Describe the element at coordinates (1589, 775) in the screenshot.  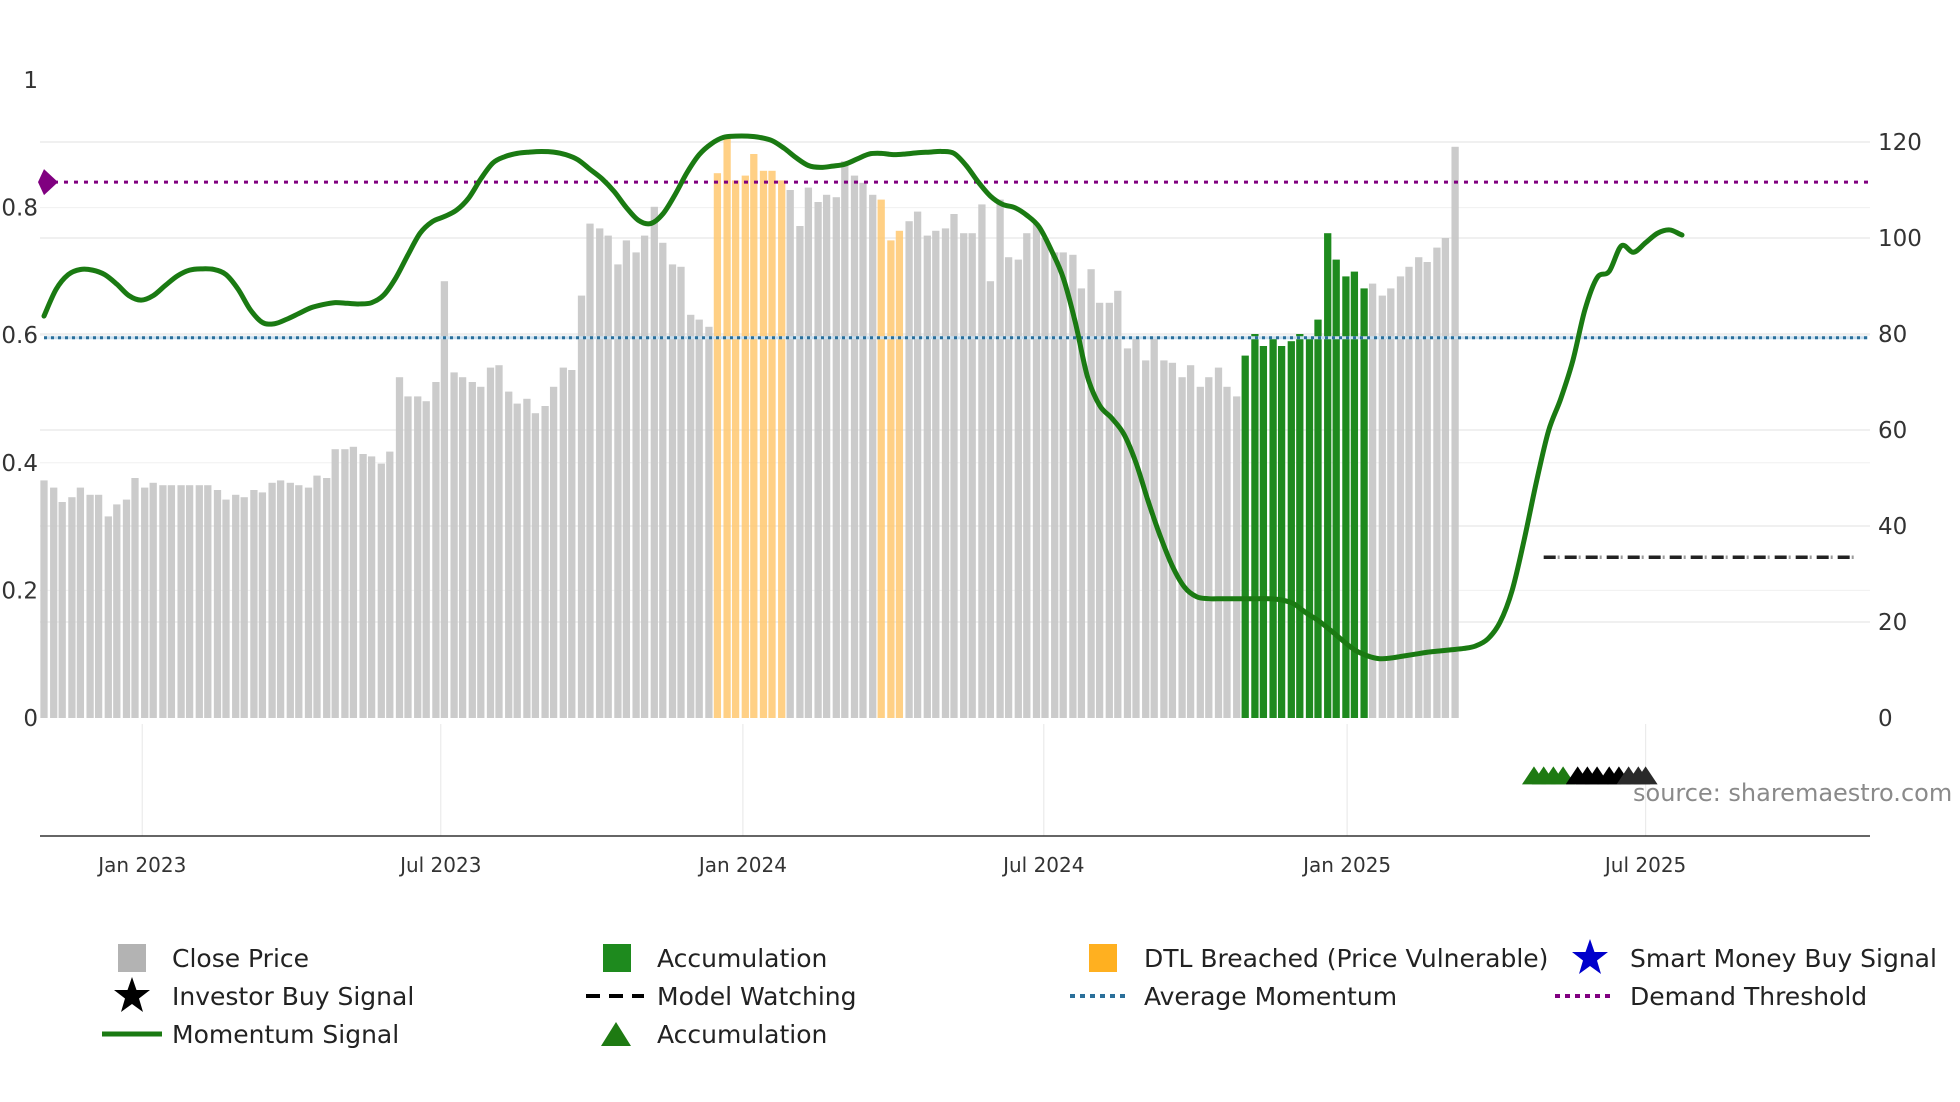
I see `signal-markers` at that location.